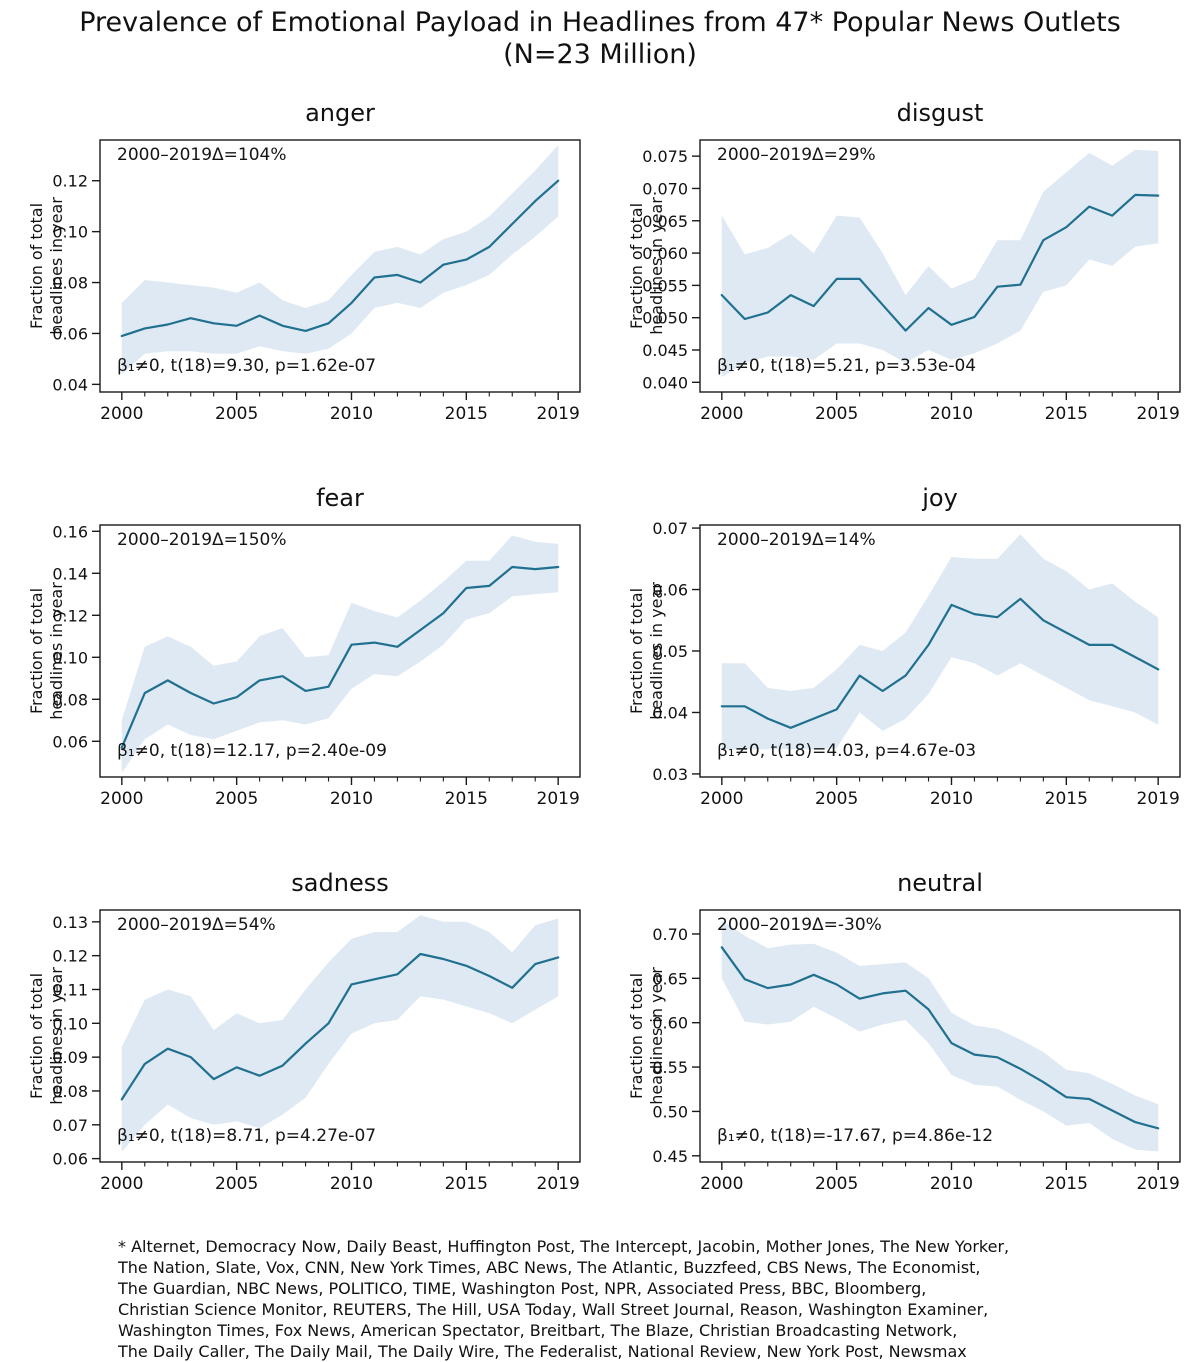 The image size is (1200, 1362). What do you see at coordinates (940, 498) in the screenshot?
I see `subplot-title: joy` at bounding box center [940, 498].